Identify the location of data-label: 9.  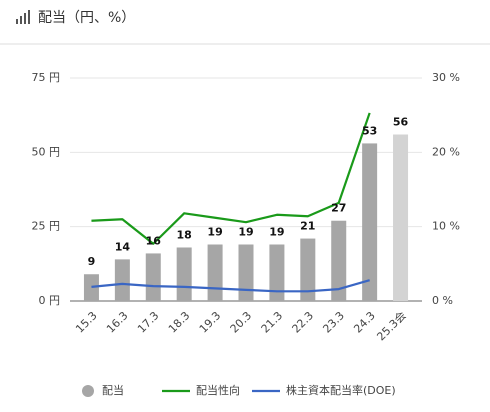
(92, 261).